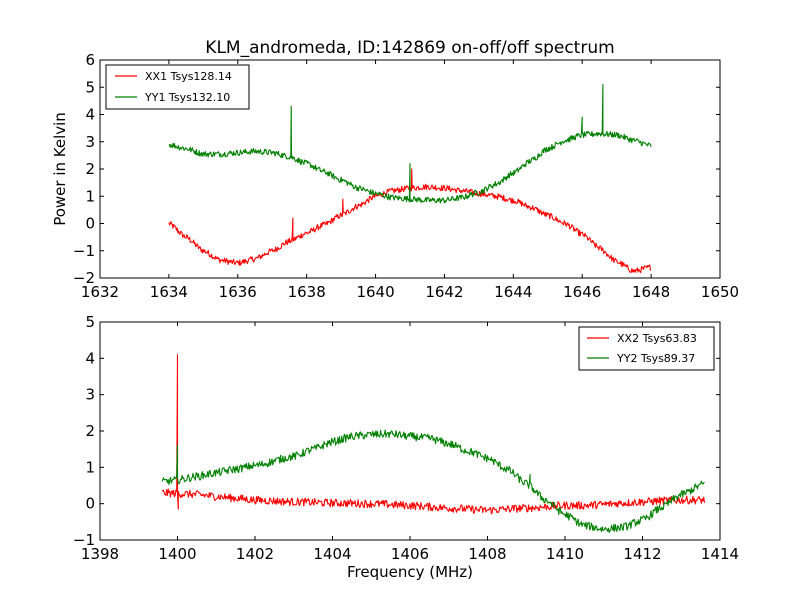  I want to click on x-tick-label: 1638, so click(307, 292).